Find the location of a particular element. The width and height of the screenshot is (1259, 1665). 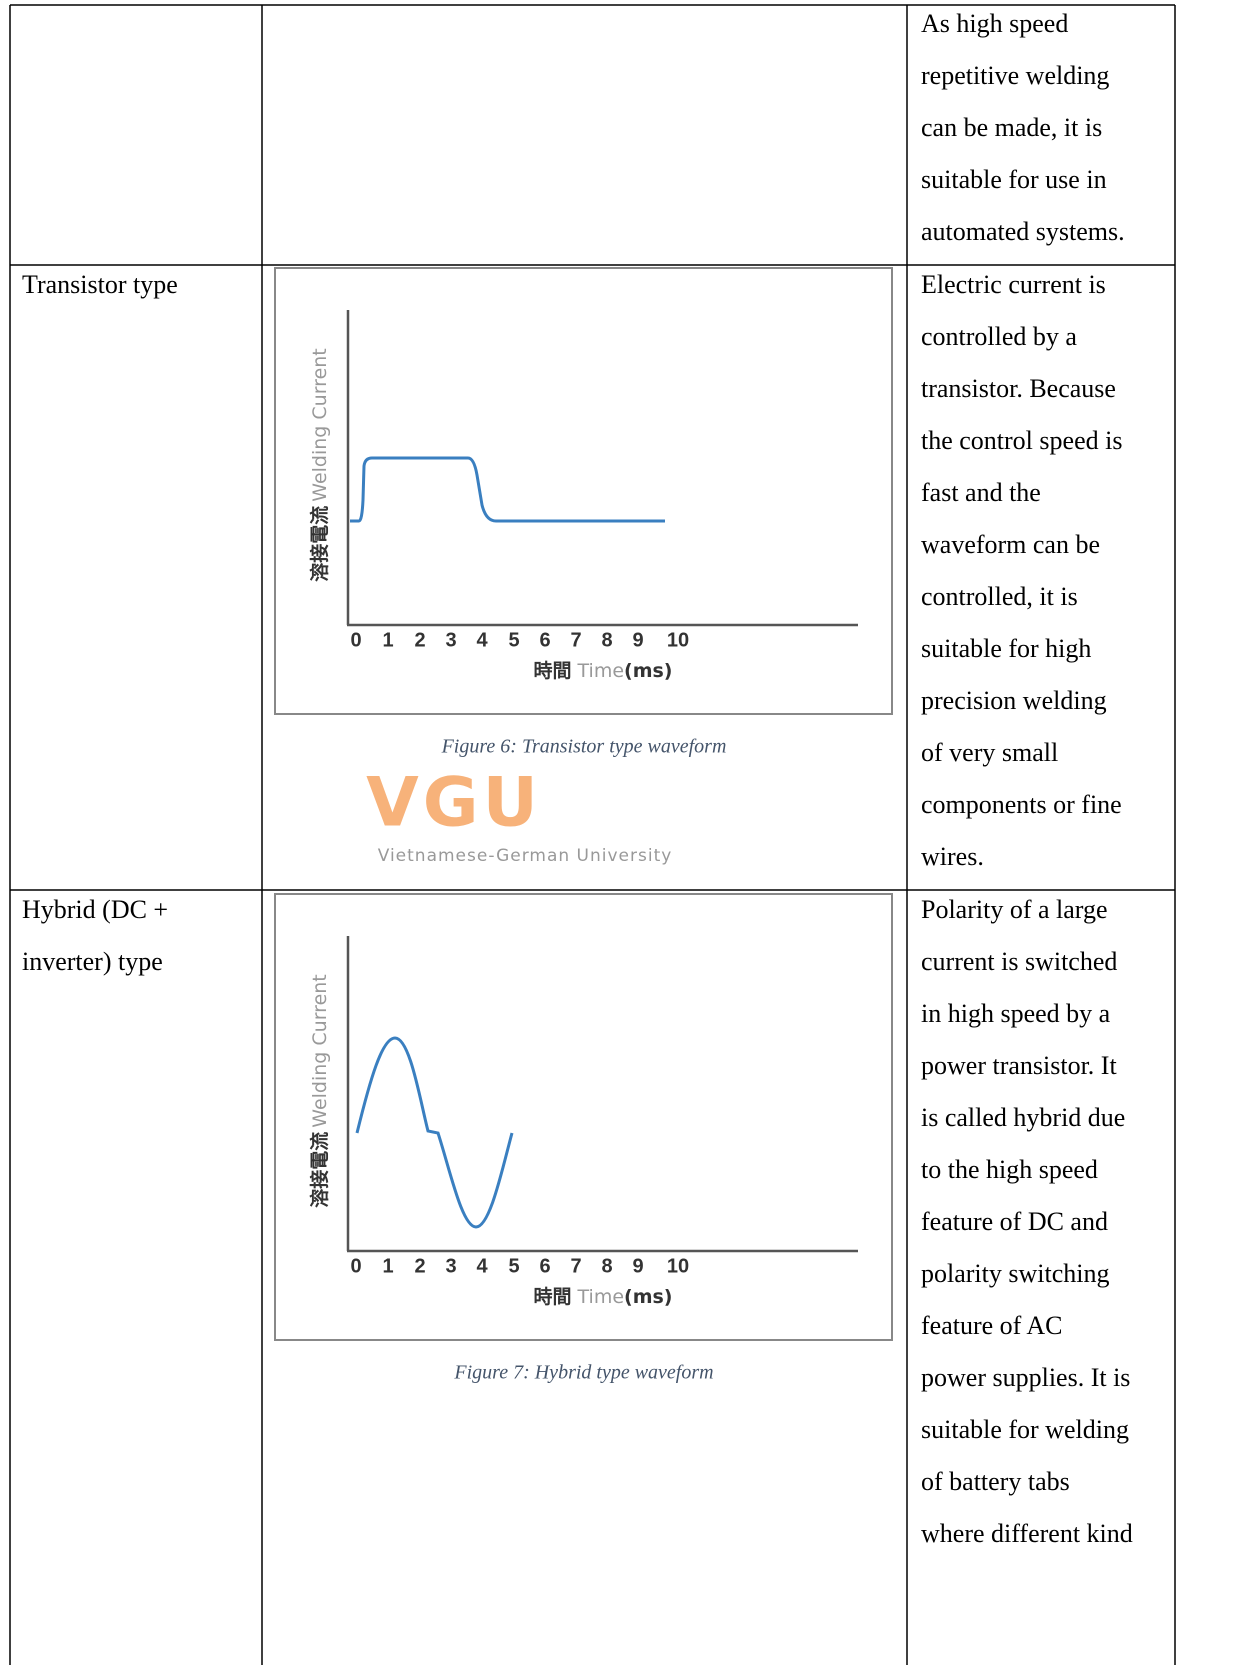

watermark-logo: VGU is located at coordinates (454, 803).